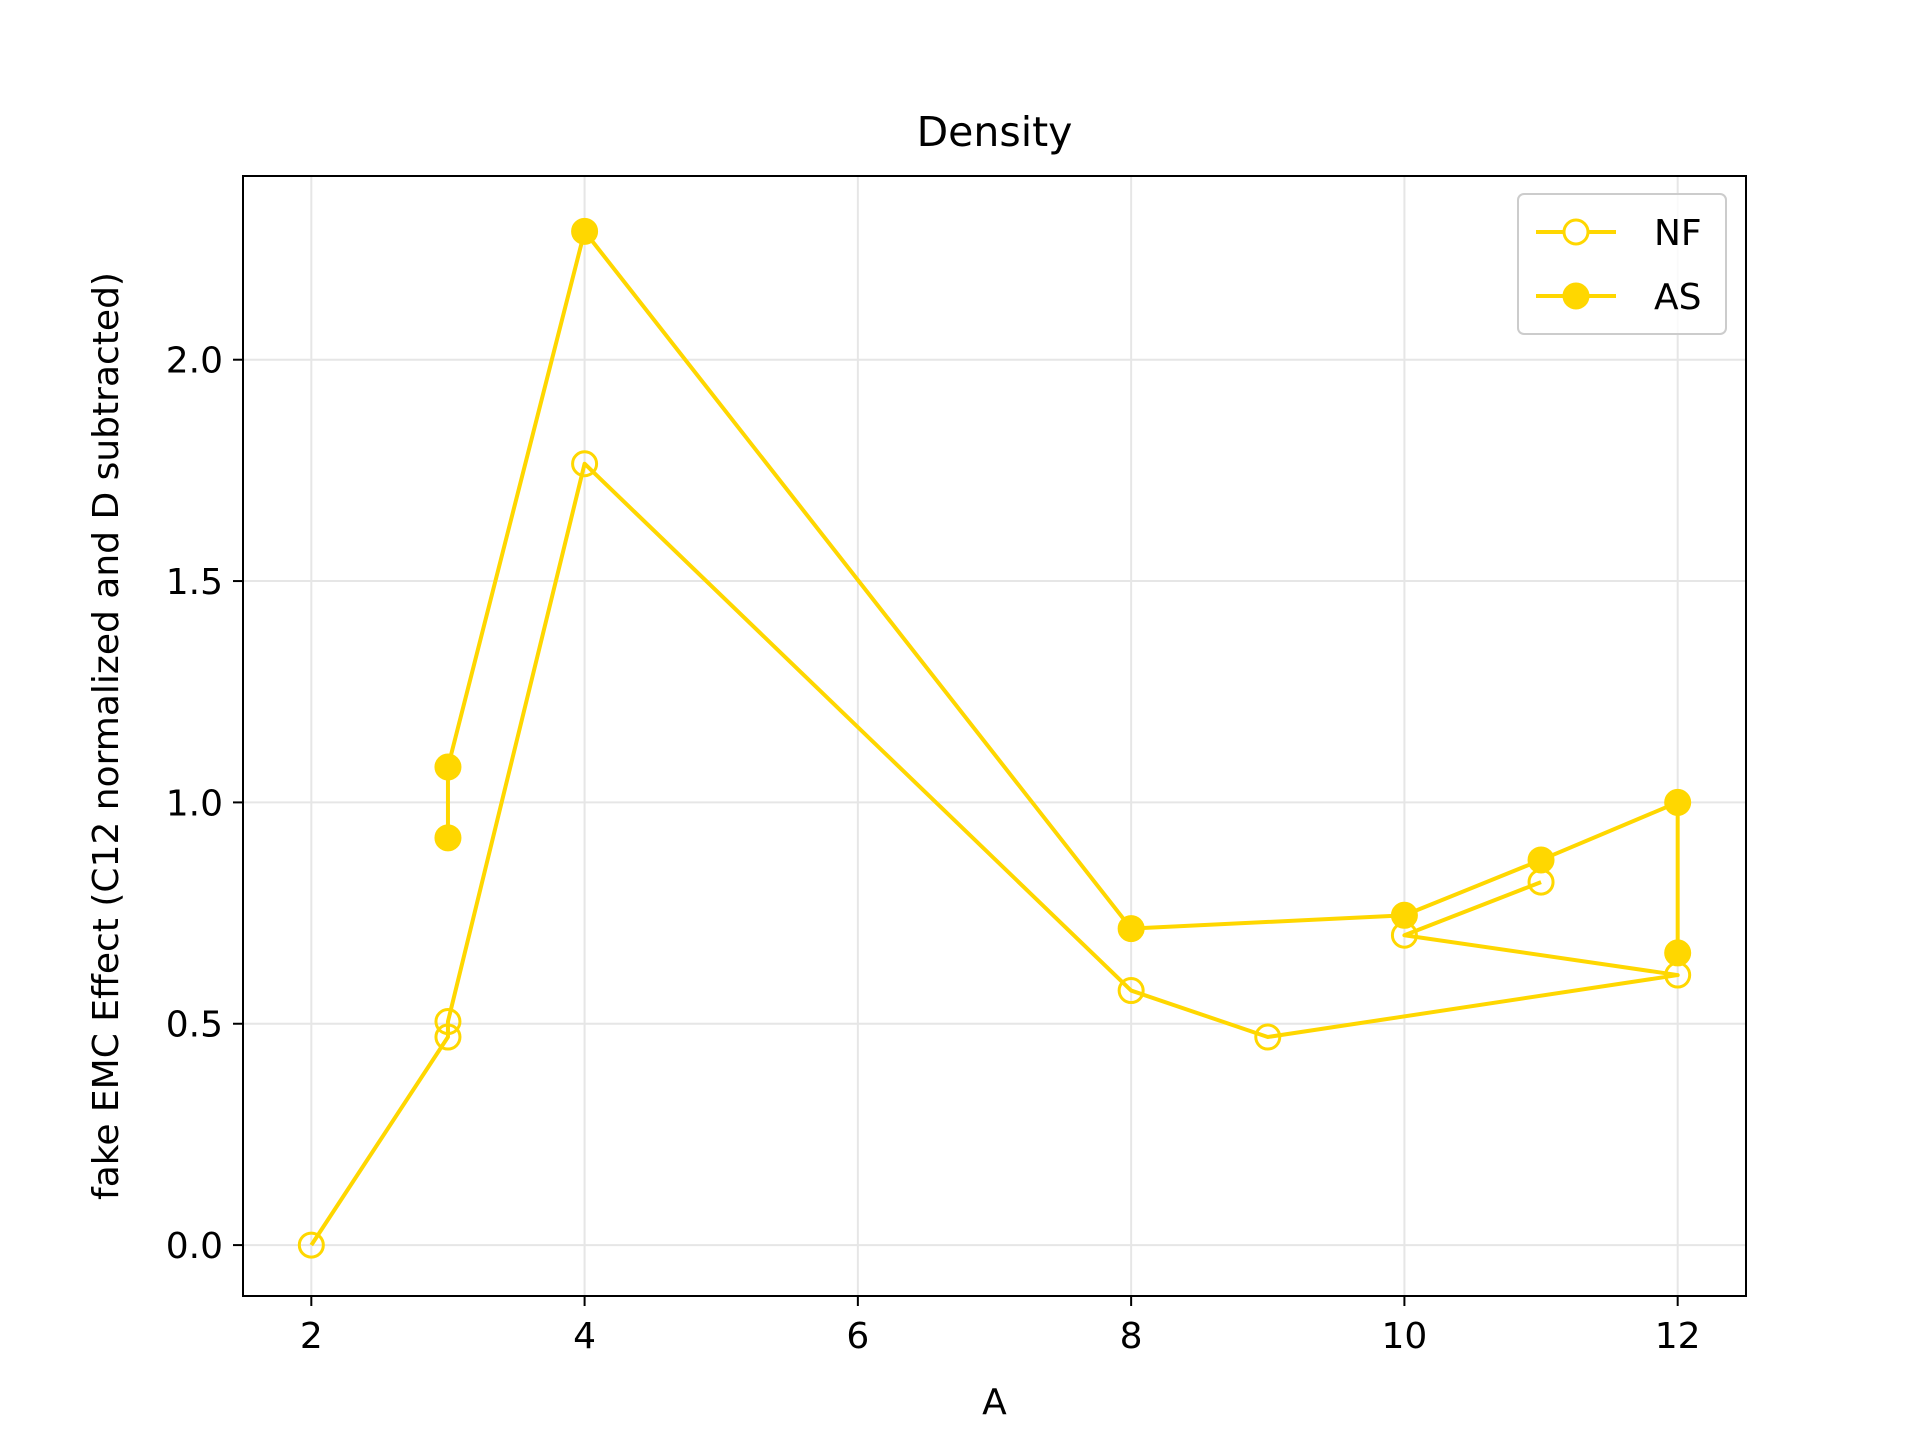 This screenshot has width=1920, height=1440. I want to click on x-tick-label: 8, so click(1131, 1336).